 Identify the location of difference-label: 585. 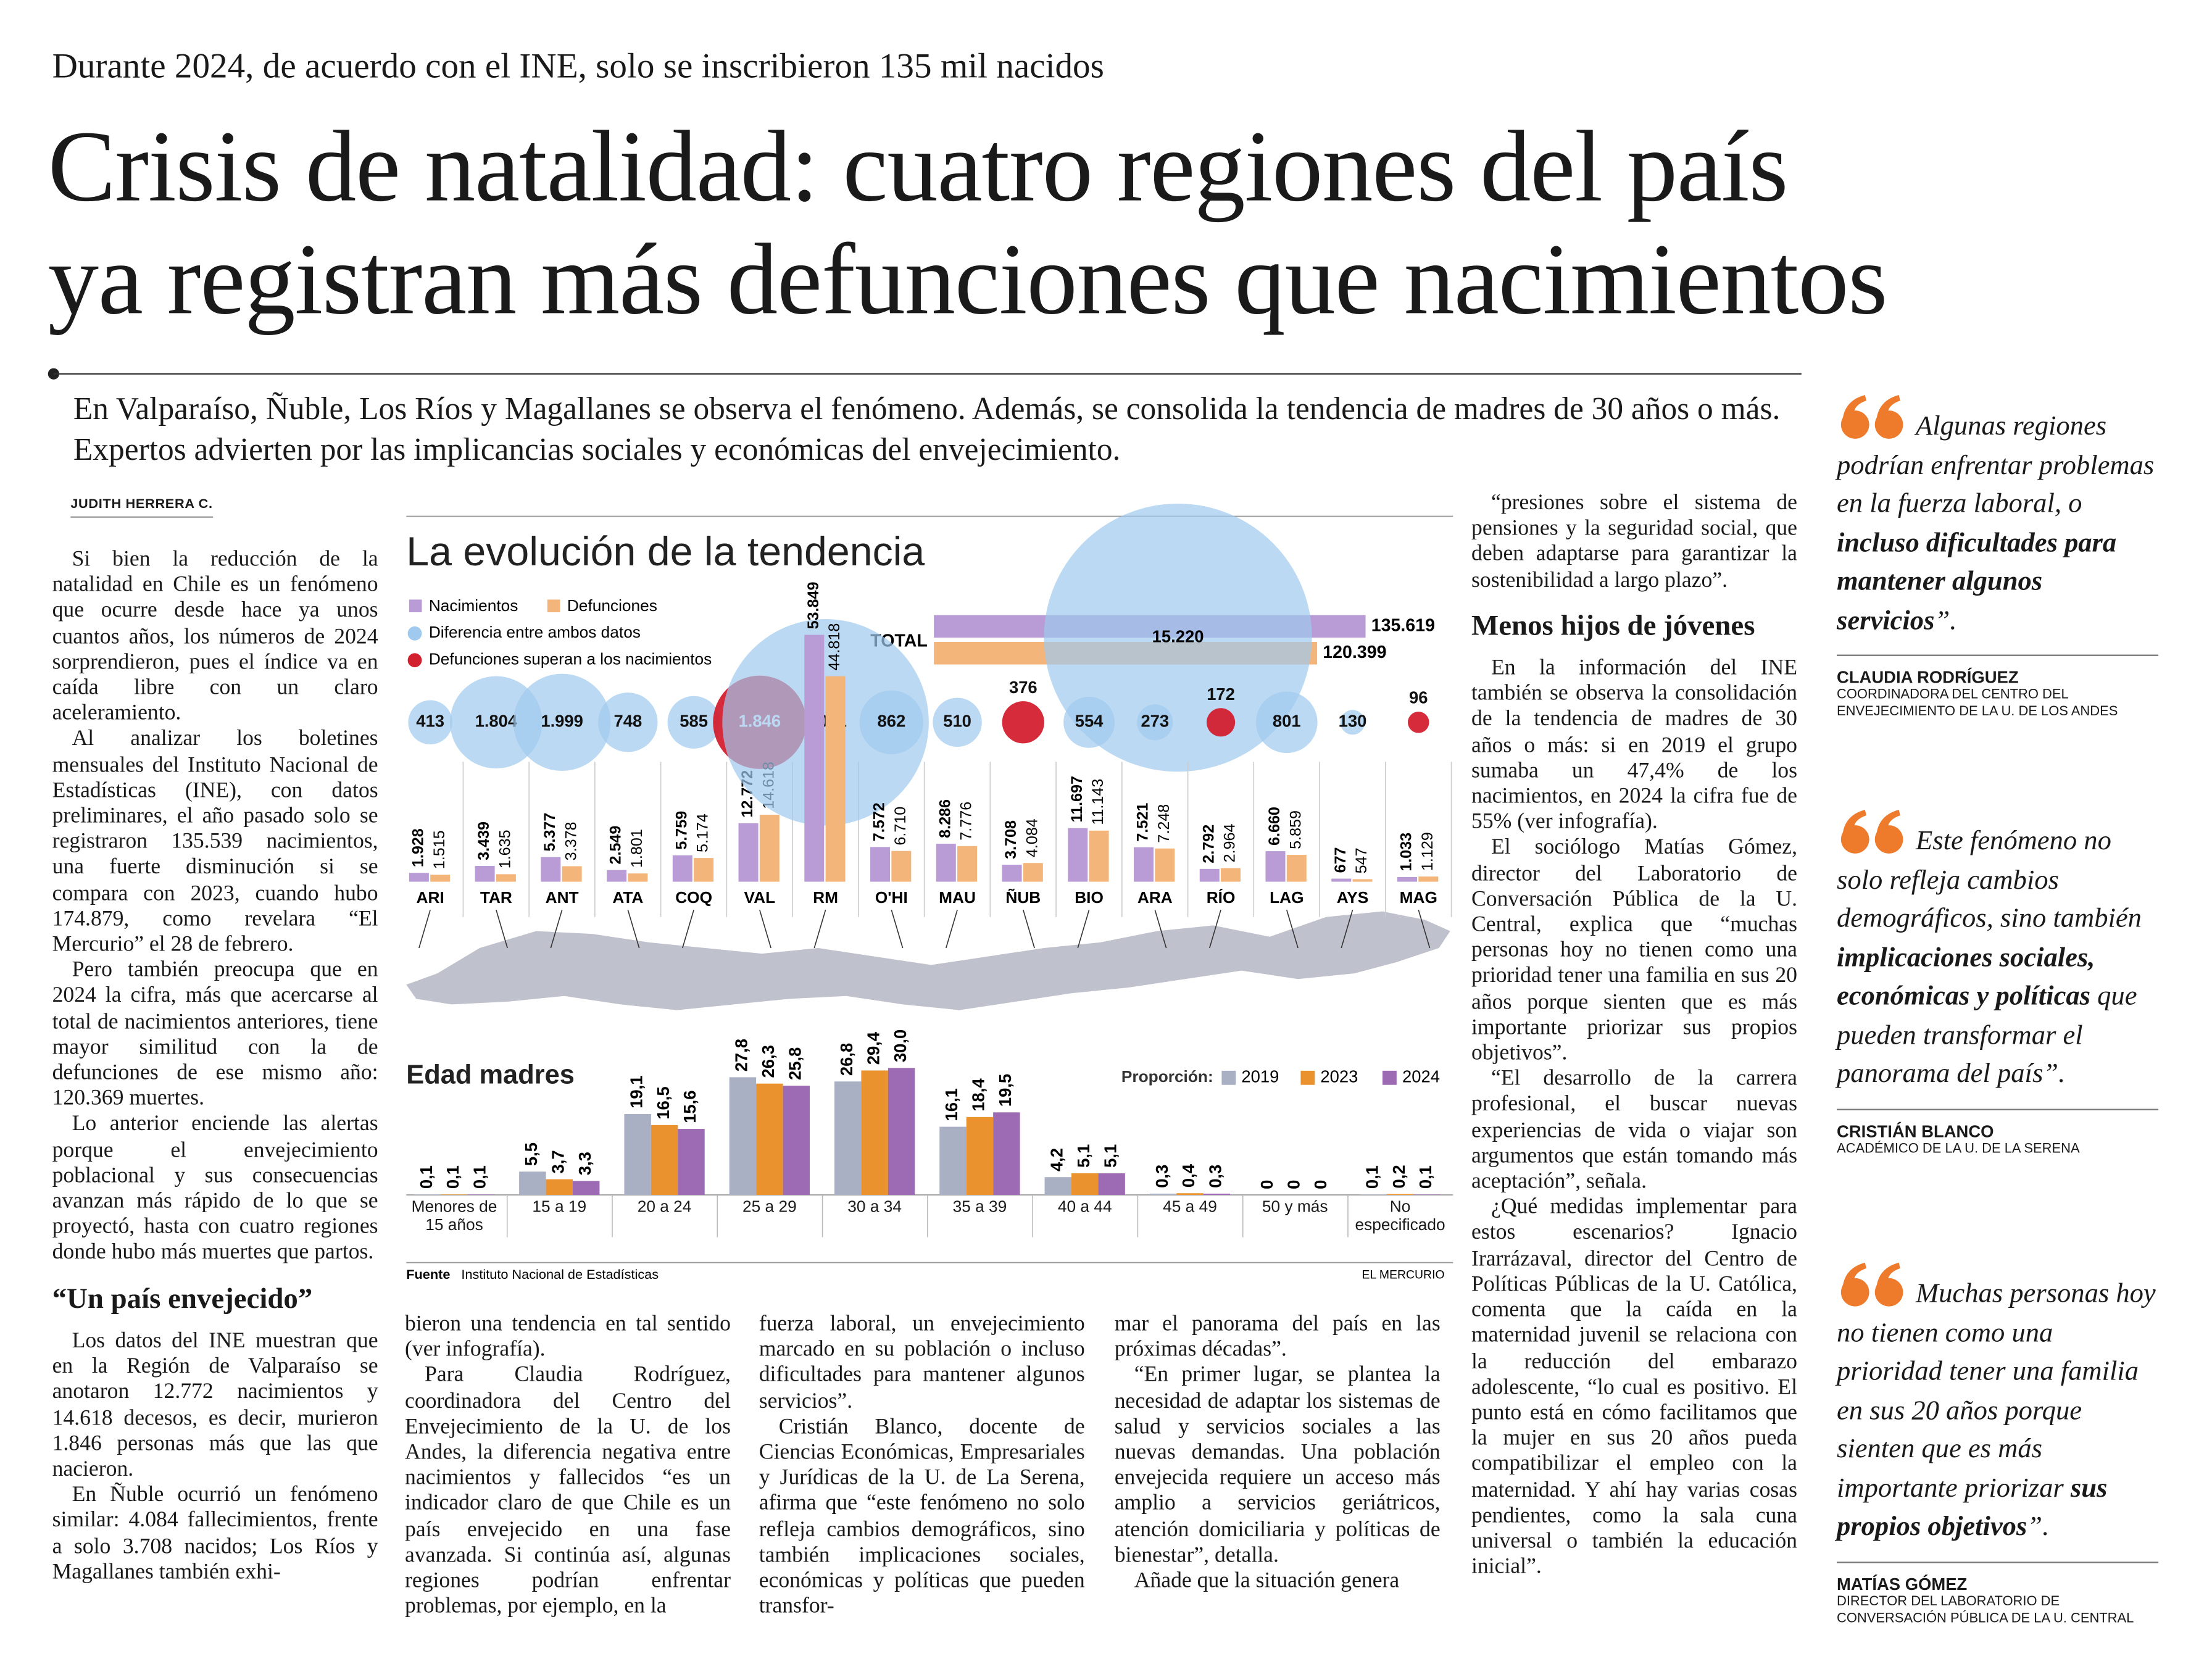
(694, 722).